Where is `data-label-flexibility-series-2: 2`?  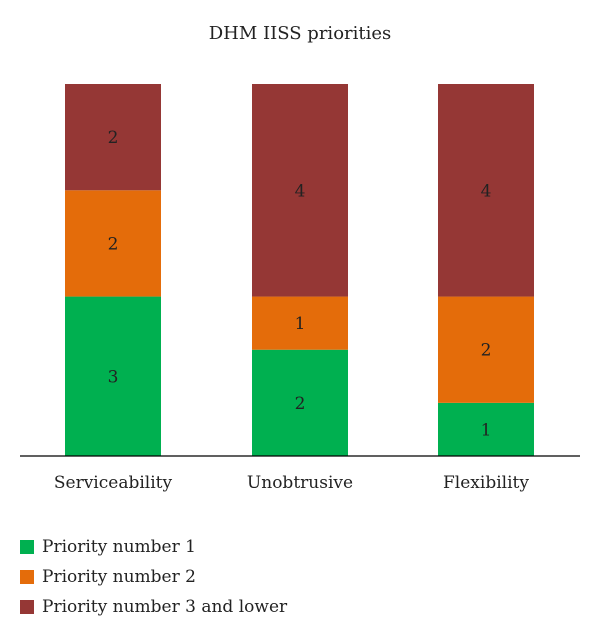
data-label-flexibility-series-2: 2 is located at coordinates (486, 351).